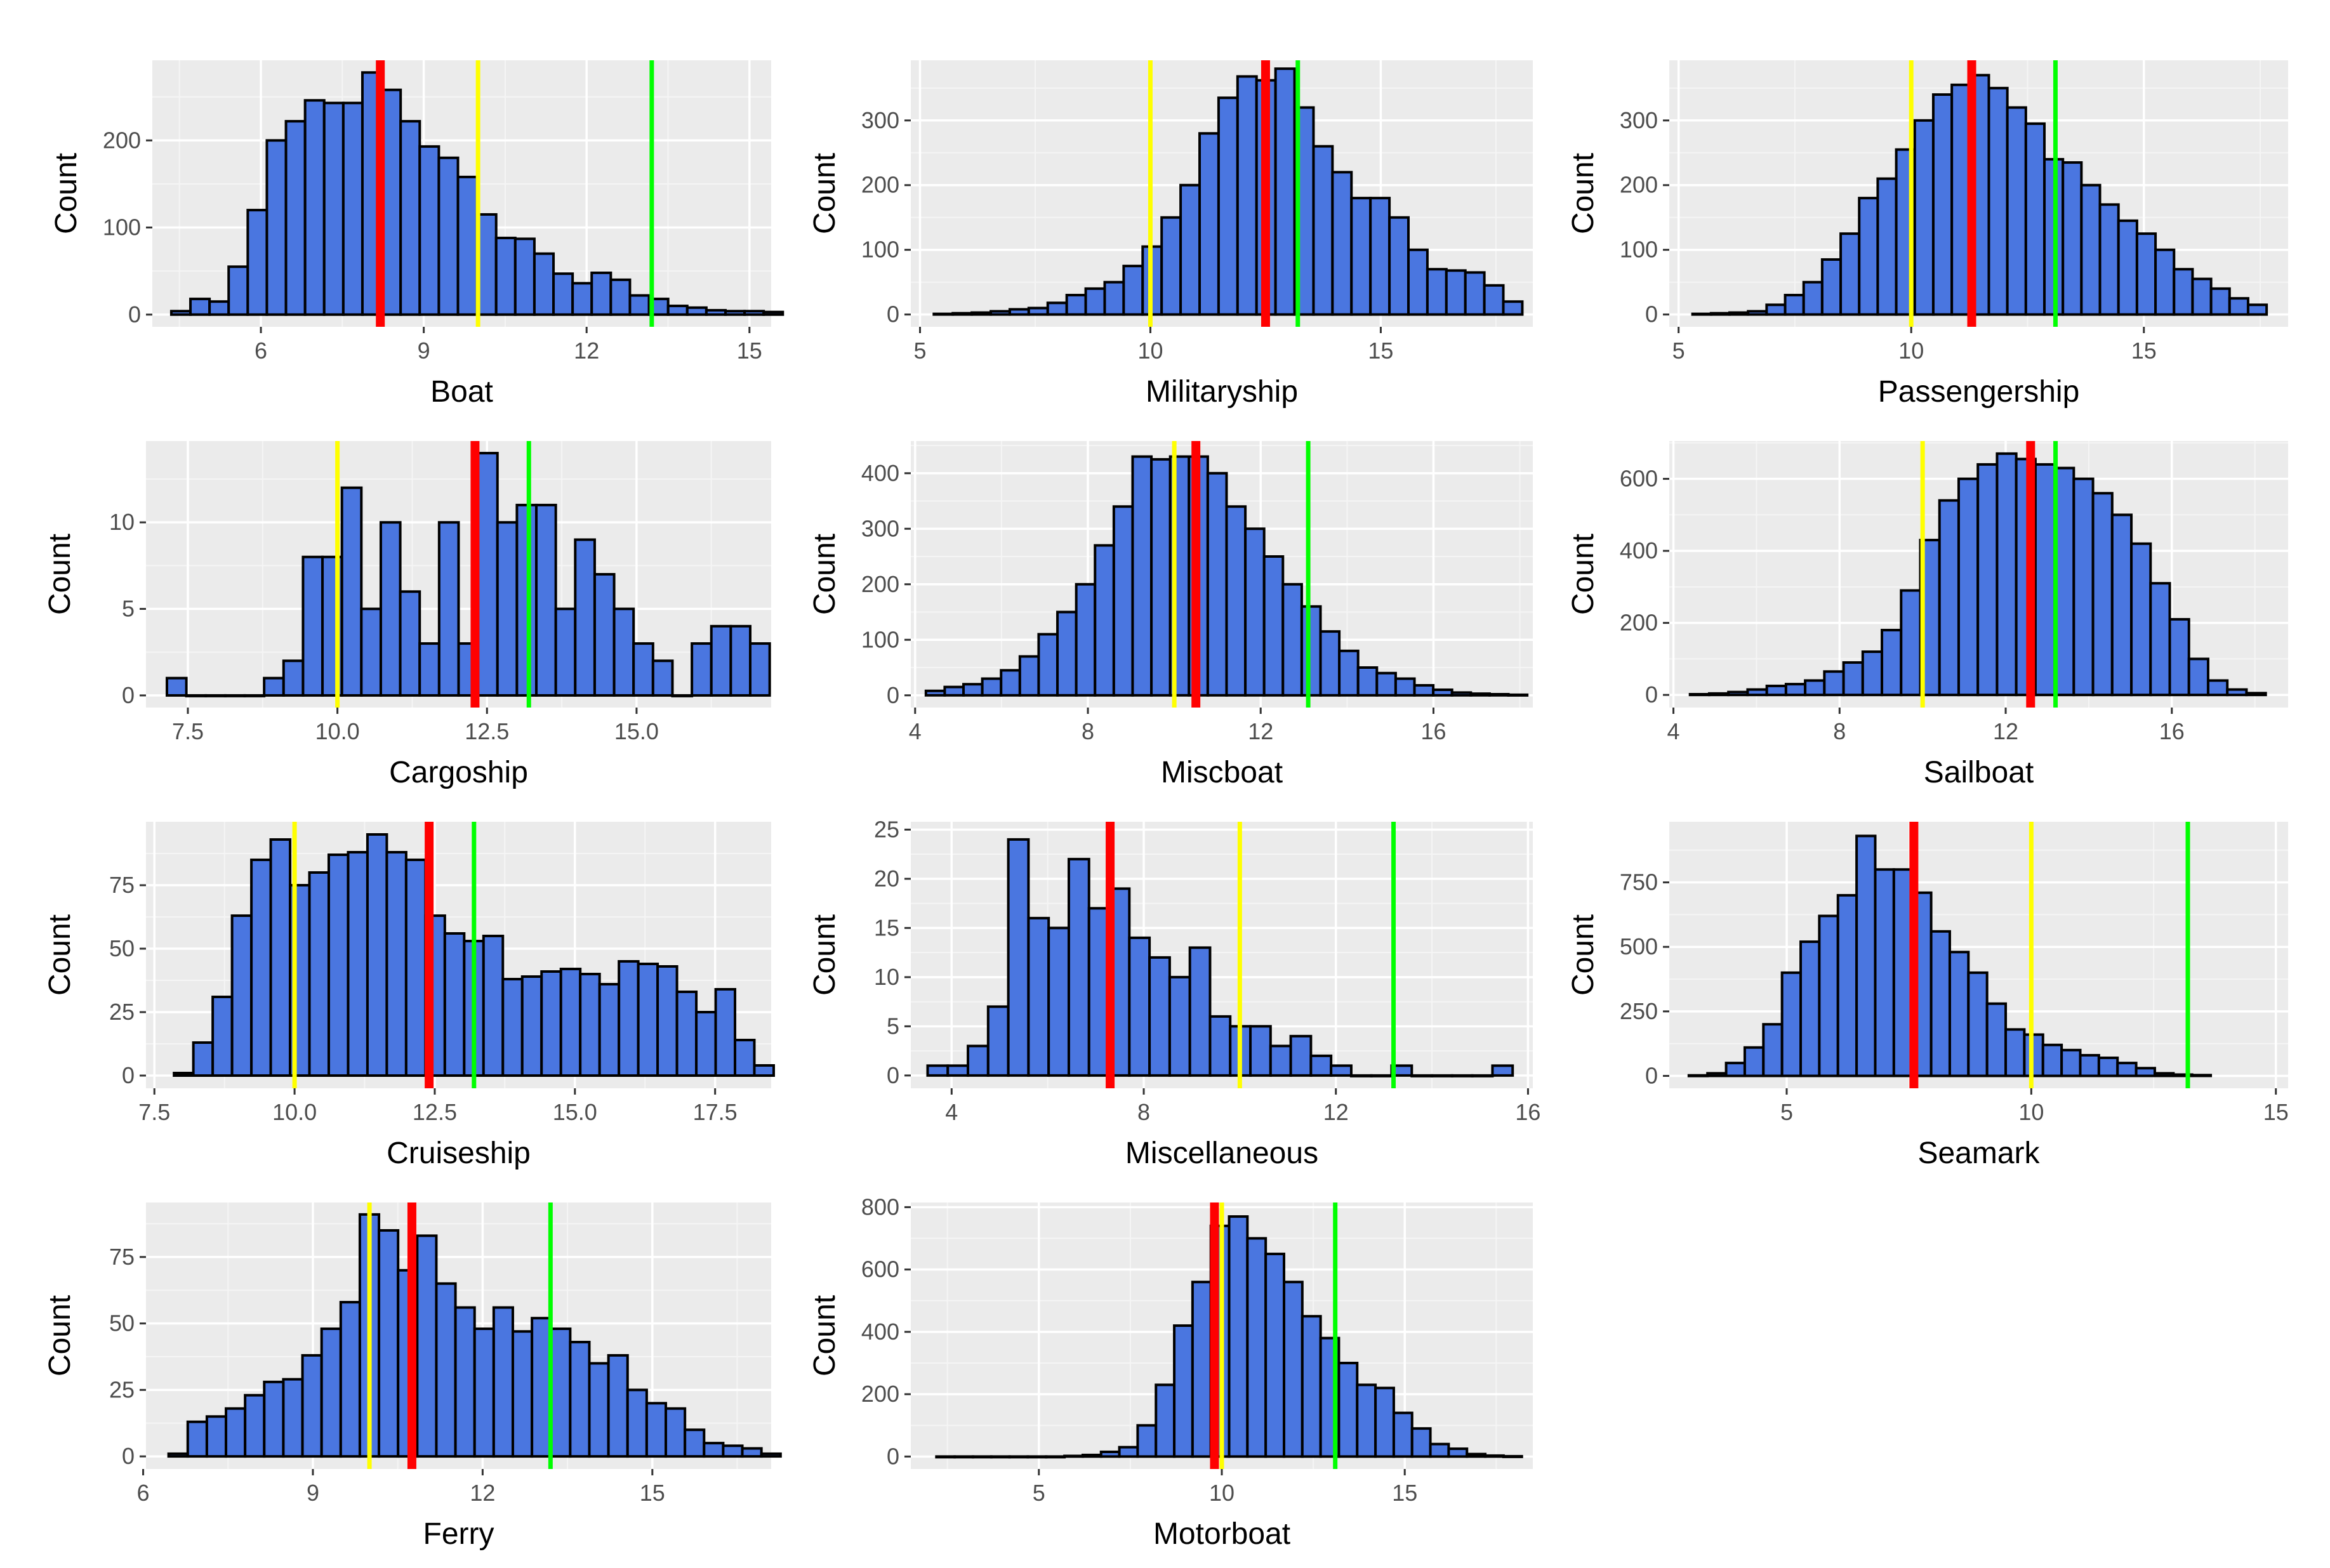  I want to click on x-tick-label: 15.0, so click(637, 731).